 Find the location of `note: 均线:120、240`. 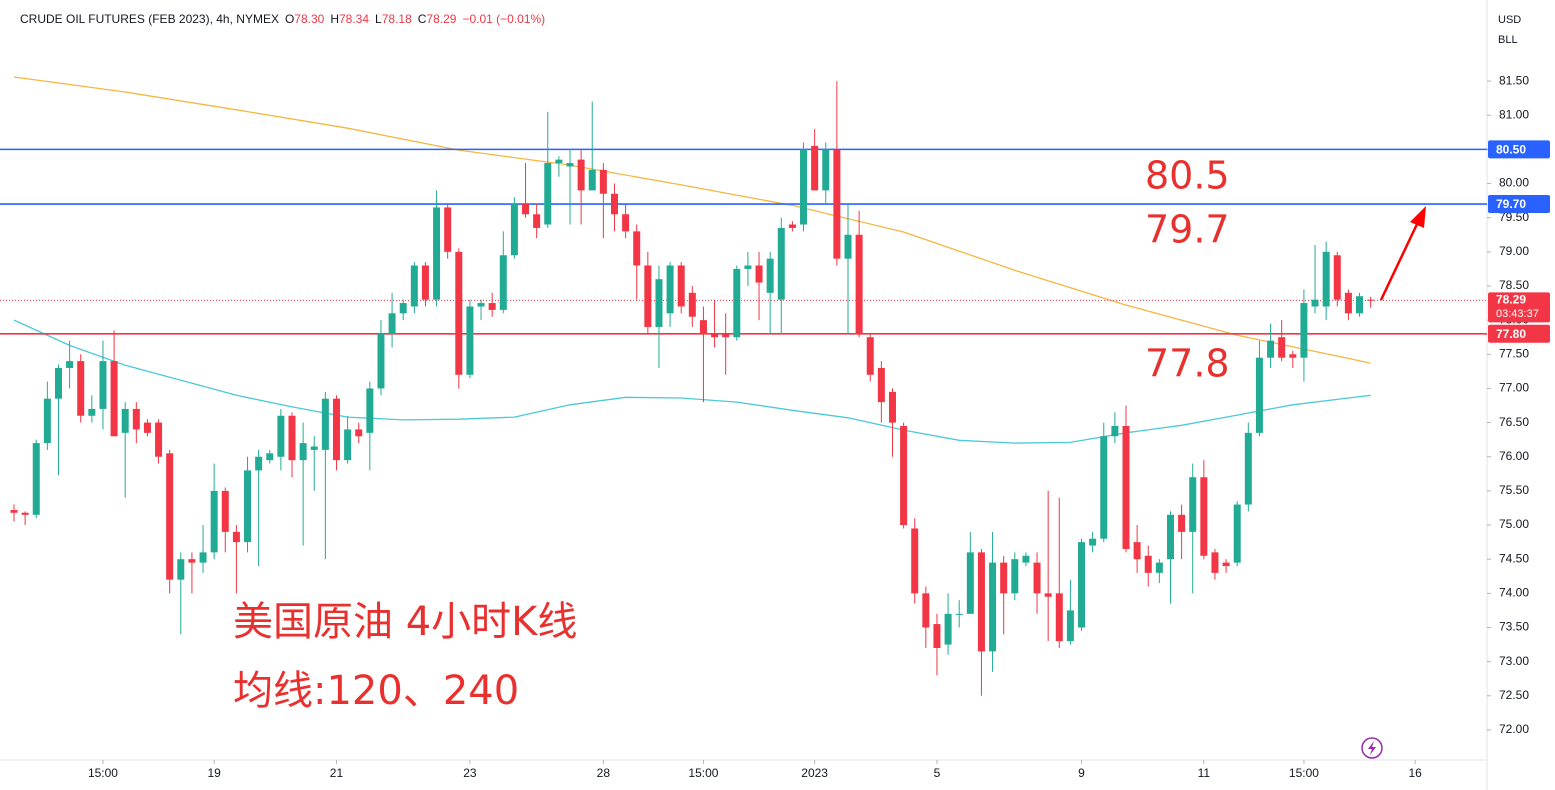

note: 均线:120、240 is located at coordinates (376, 691).